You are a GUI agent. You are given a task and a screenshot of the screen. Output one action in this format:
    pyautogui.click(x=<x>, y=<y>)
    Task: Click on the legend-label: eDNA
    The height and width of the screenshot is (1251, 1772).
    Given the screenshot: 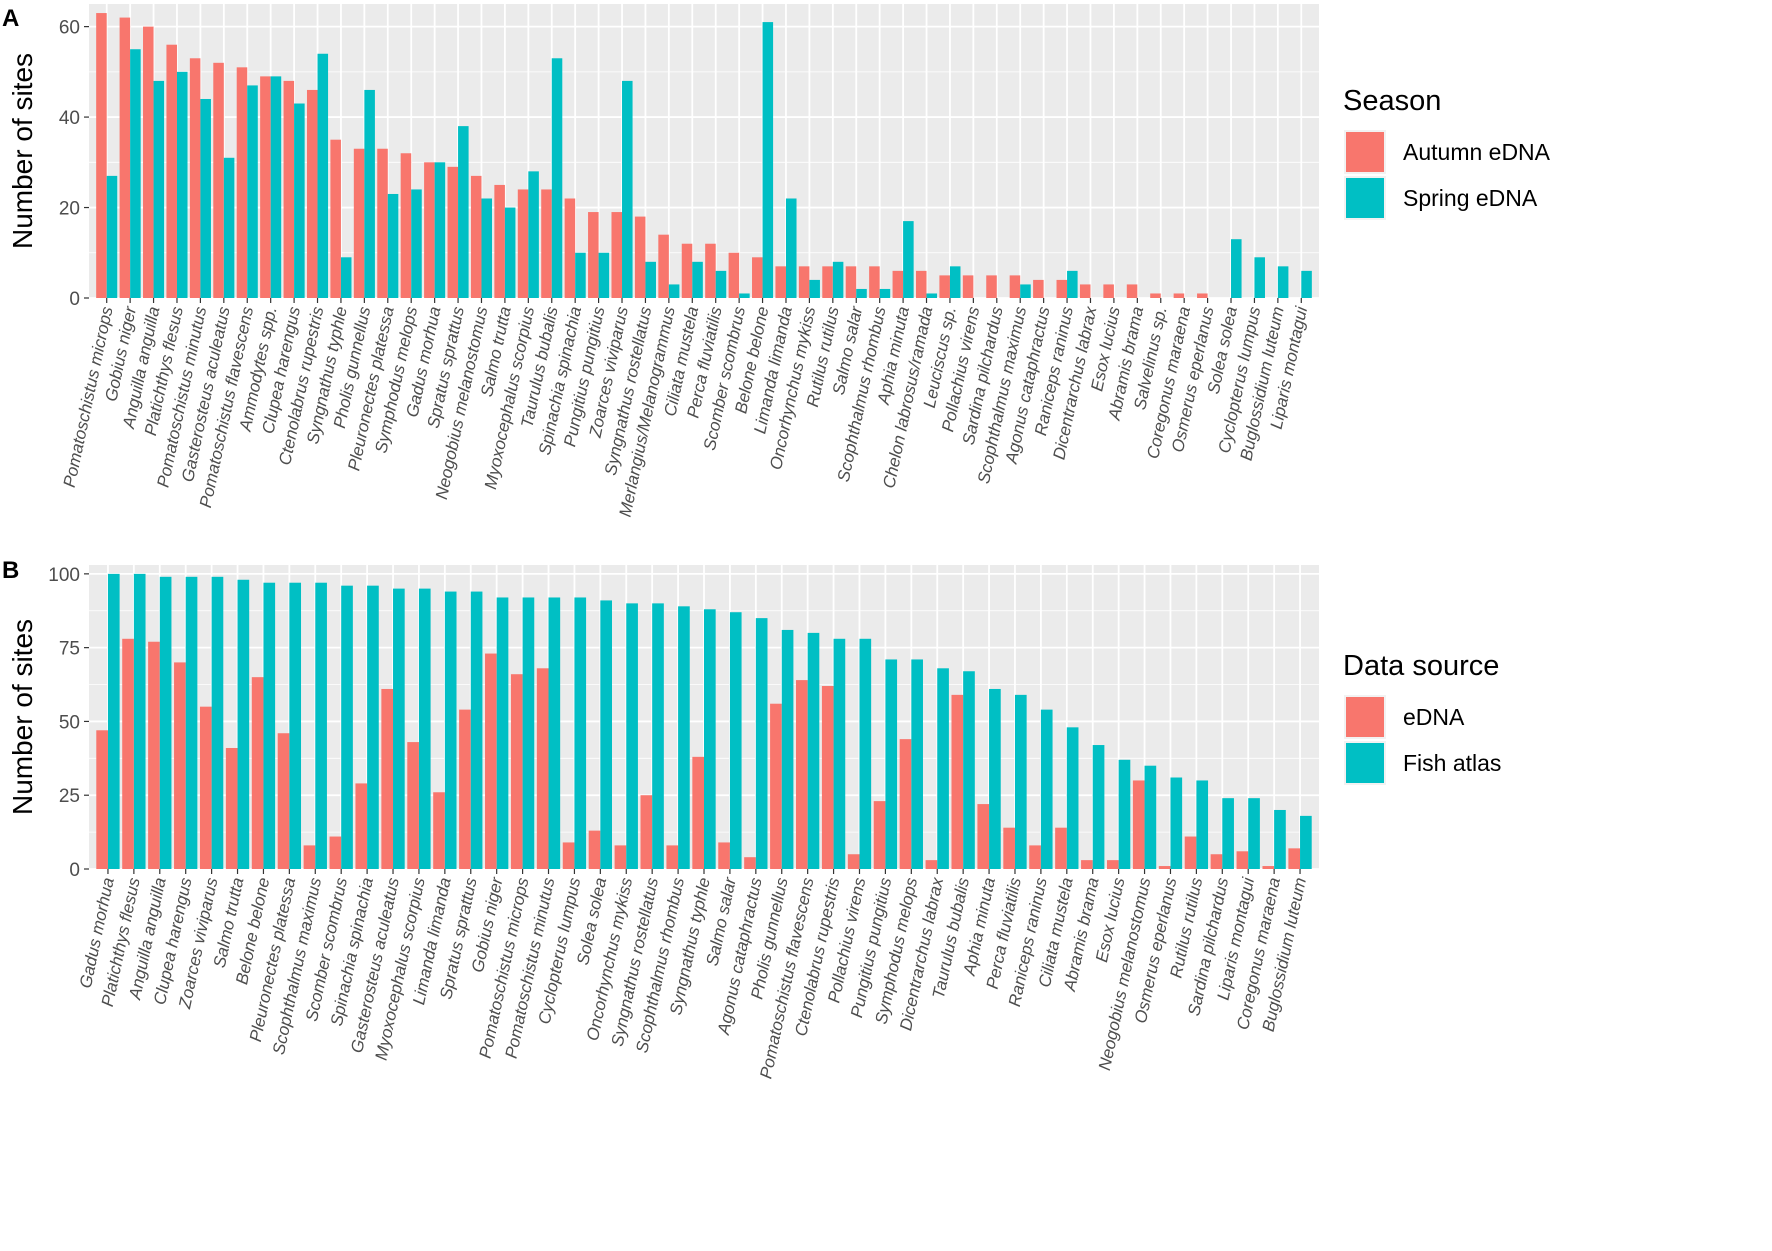 What is the action you would take?
    pyautogui.click(x=1434, y=717)
    